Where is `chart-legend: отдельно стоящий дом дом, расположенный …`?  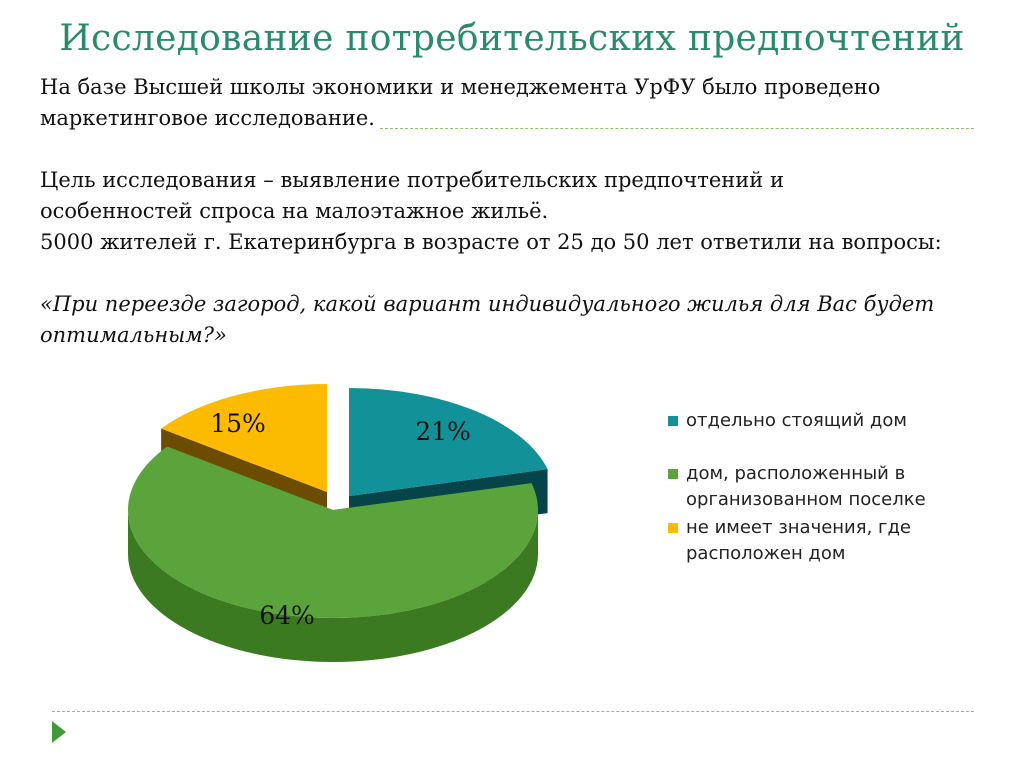
chart-legend: отдельно стоящий дом дом, расположенный … is located at coordinates (818, 487).